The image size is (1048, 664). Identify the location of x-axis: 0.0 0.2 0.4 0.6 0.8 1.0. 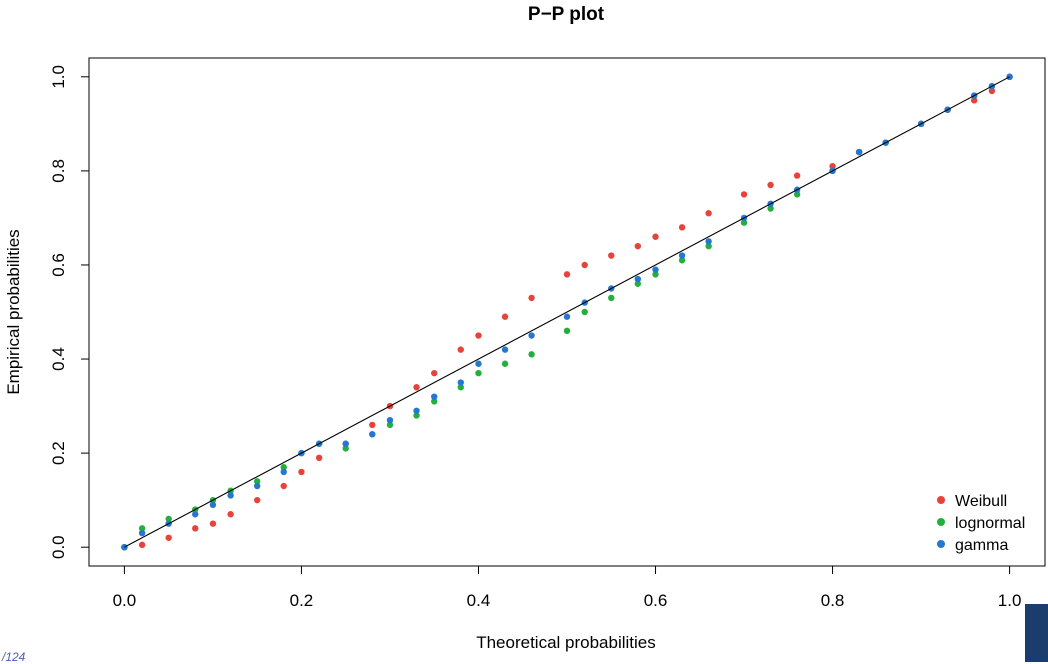
(567, 588).